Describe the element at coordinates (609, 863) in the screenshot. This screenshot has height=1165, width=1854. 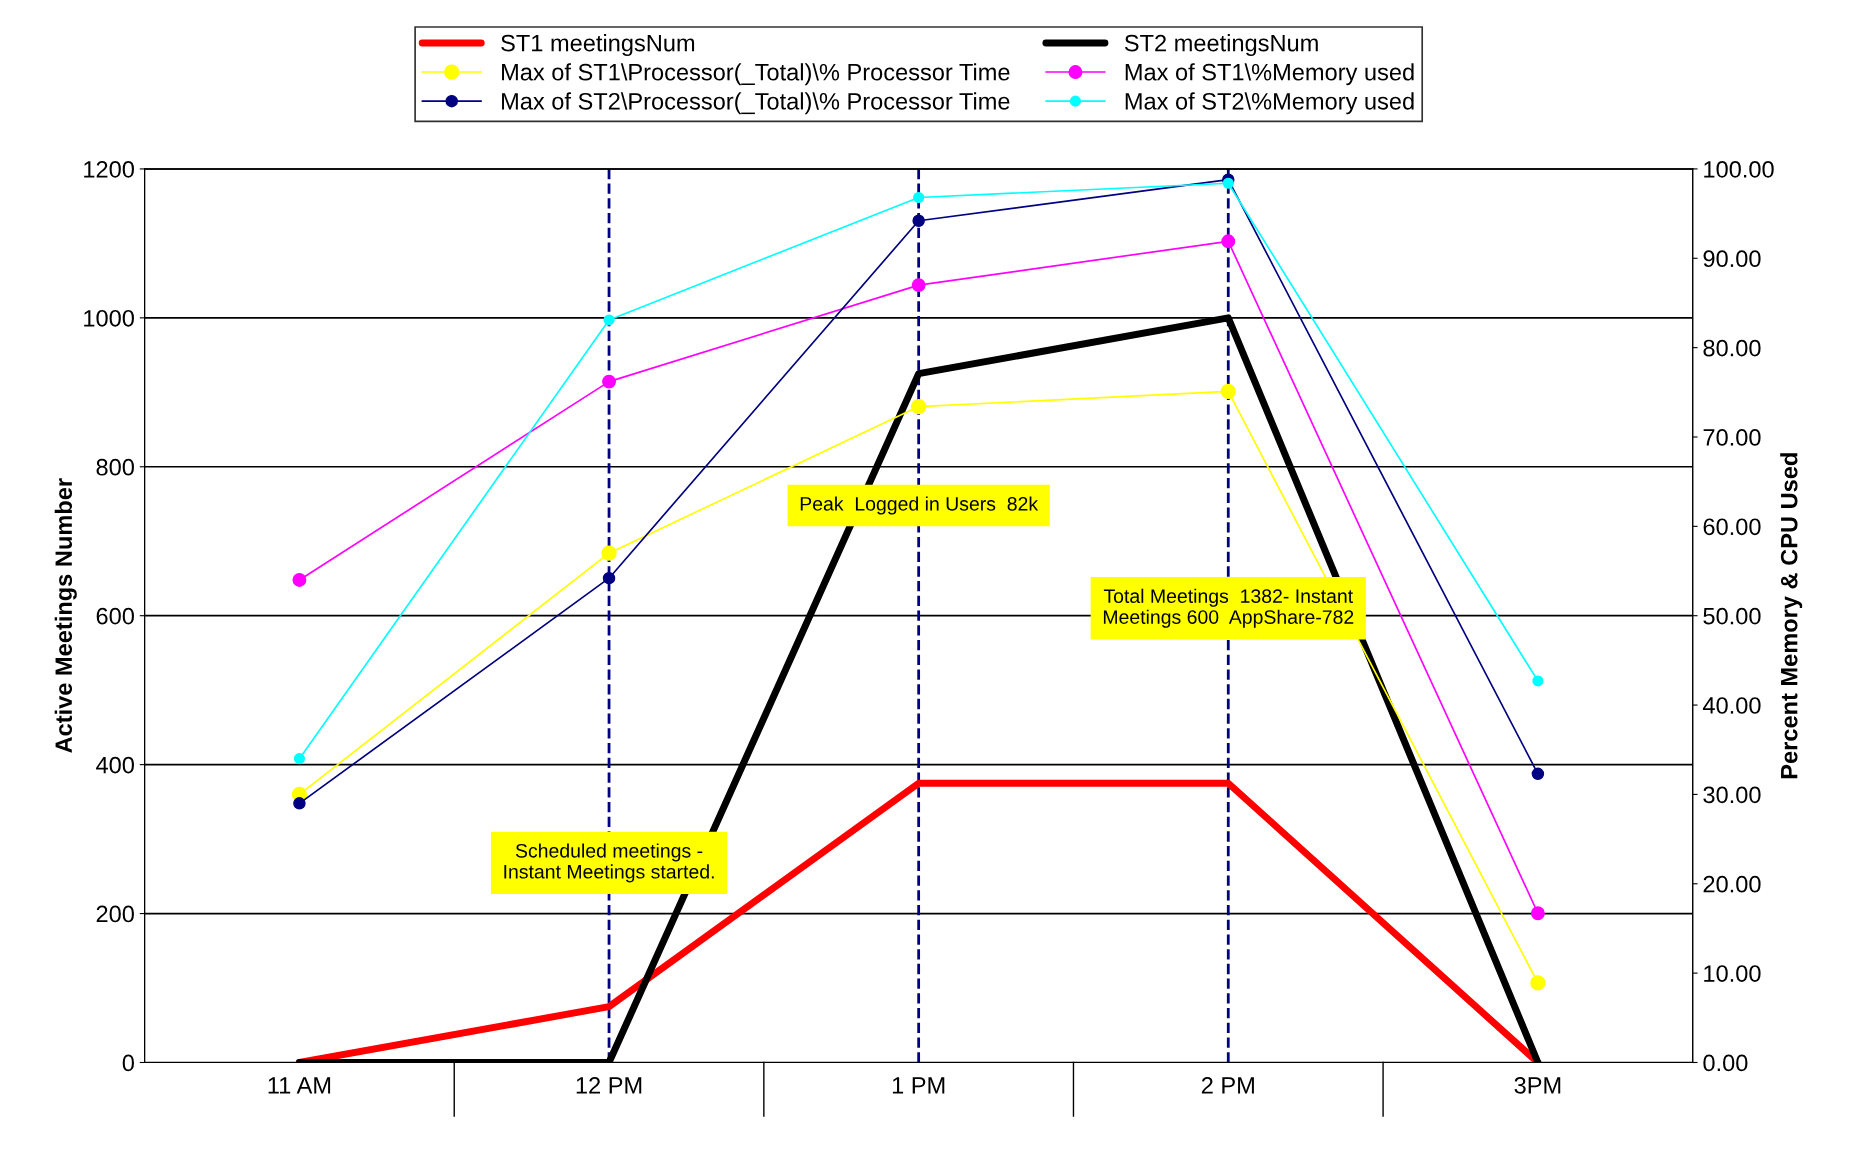
I see `annotation: Scheduled meetings - Instant Meetings started.` at that location.